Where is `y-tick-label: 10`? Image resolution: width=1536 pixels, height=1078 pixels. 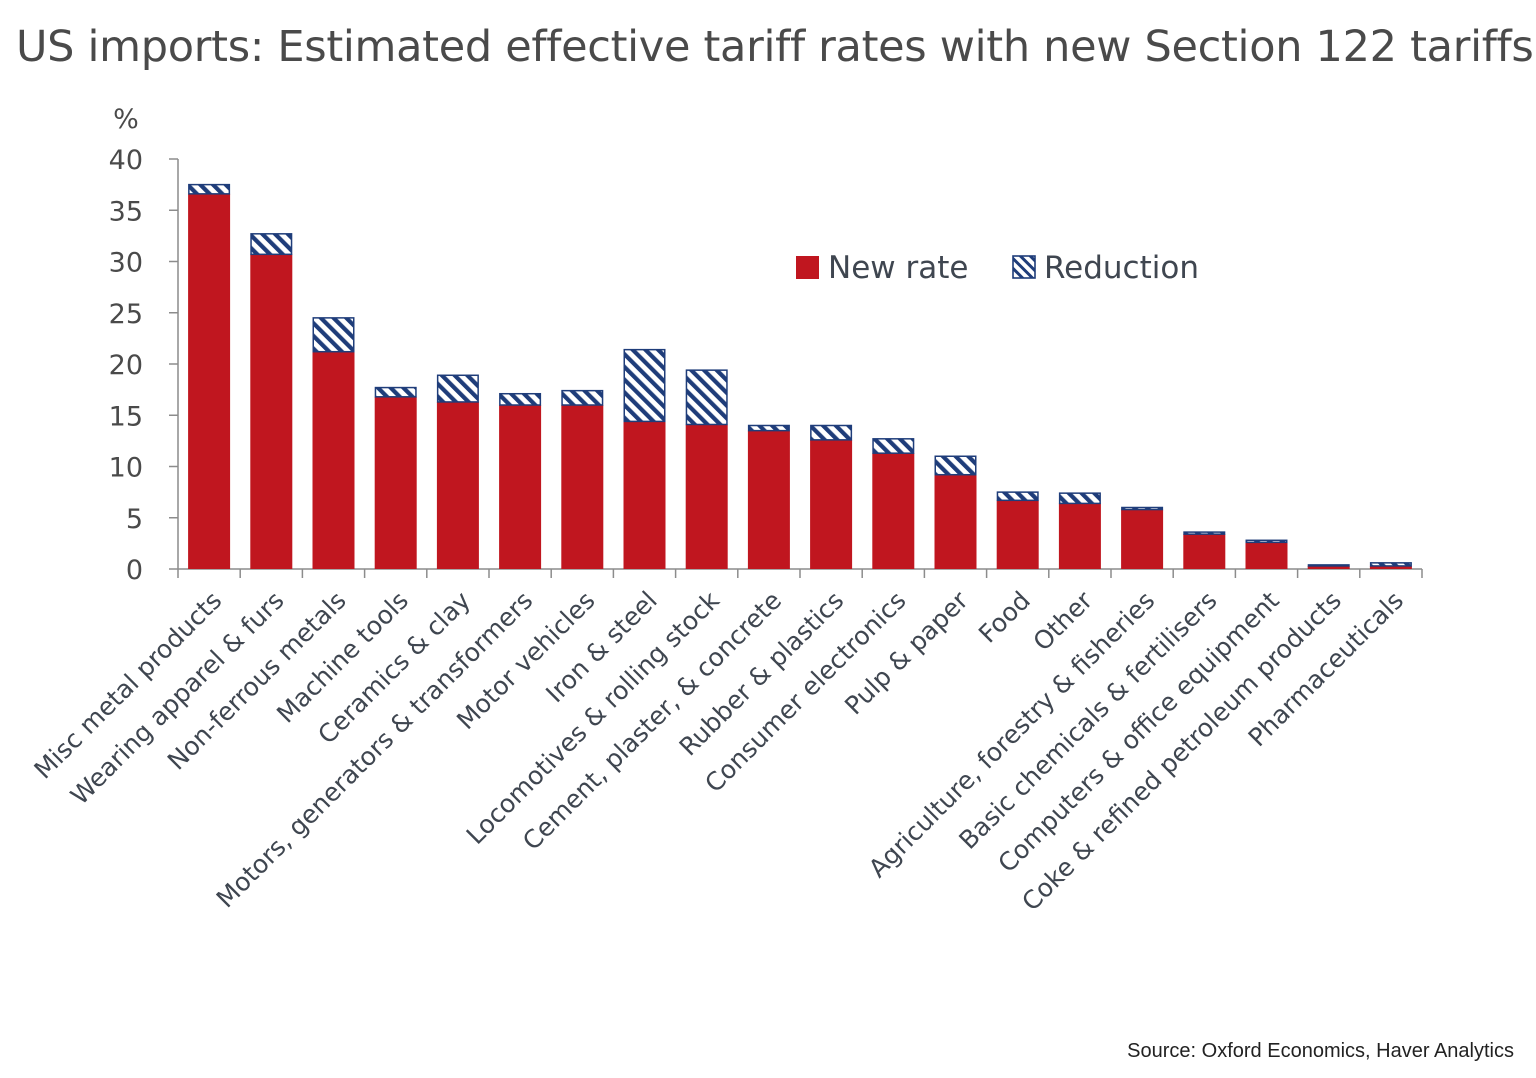 y-tick-label: 10 is located at coordinates (126, 468).